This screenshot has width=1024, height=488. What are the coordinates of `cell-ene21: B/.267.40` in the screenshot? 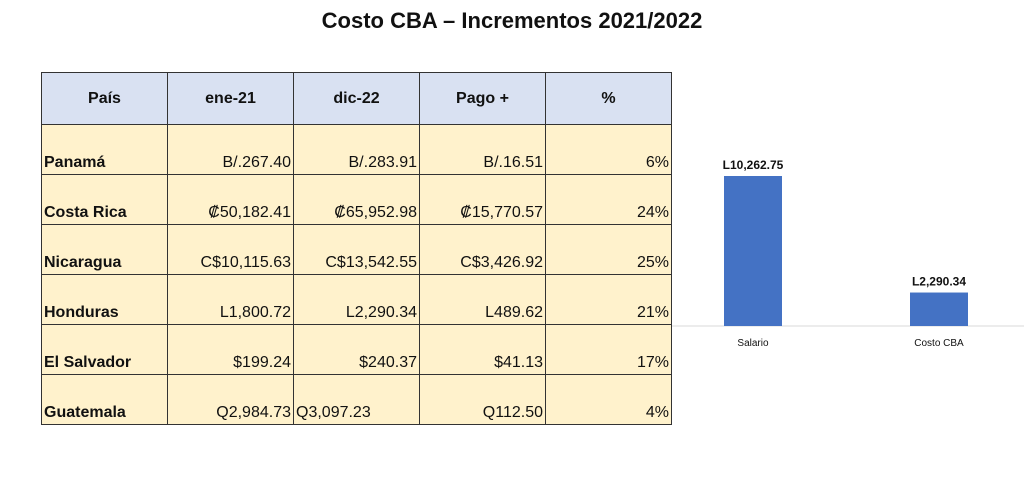 It's located at (230, 149).